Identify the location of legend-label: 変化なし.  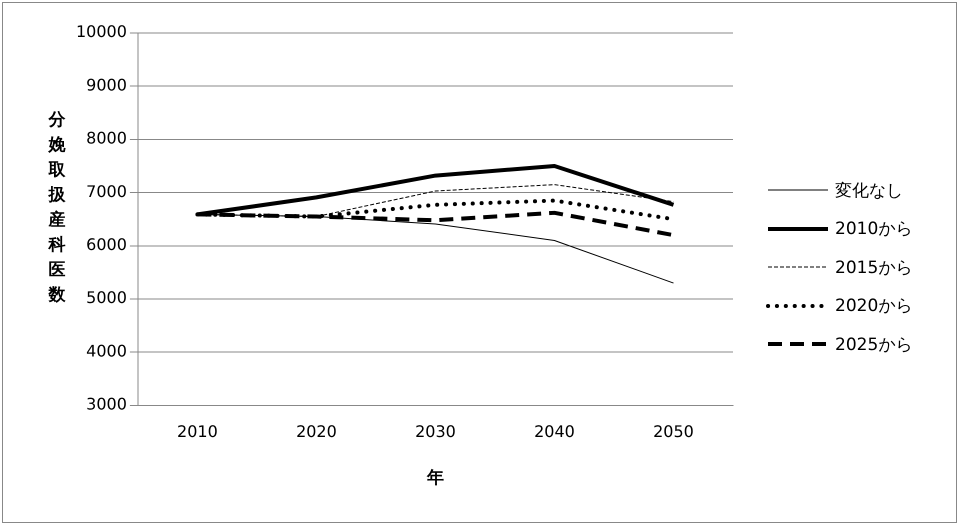
(869, 191).